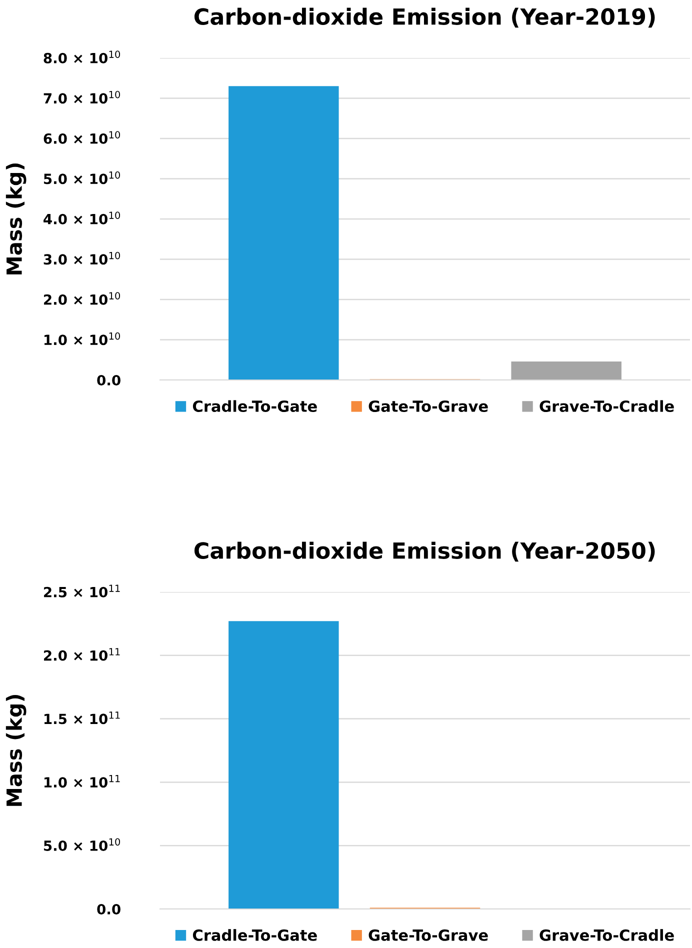 The height and width of the screenshot is (948, 692). What do you see at coordinates (82, 137) in the screenshot?
I see `y-tick-label: 6.0 × 10$^{10}$` at bounding box center [82, 137].